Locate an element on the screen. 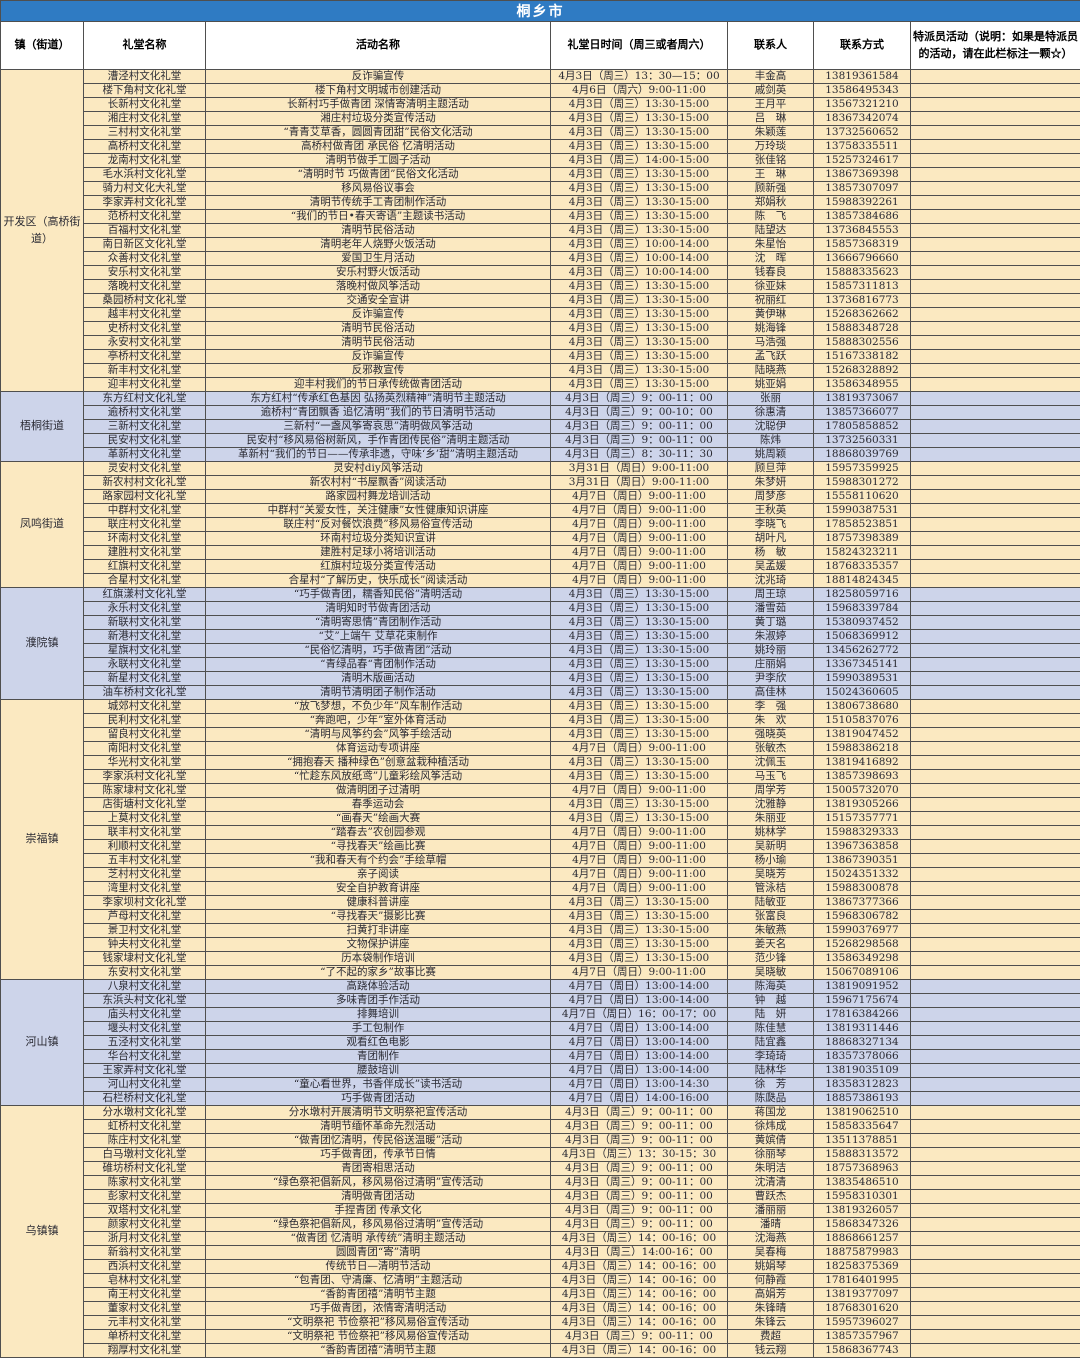 This screenshot has width=1080, height=1358. contact-cell: 陈炜 is located at coordinates (771, 441).